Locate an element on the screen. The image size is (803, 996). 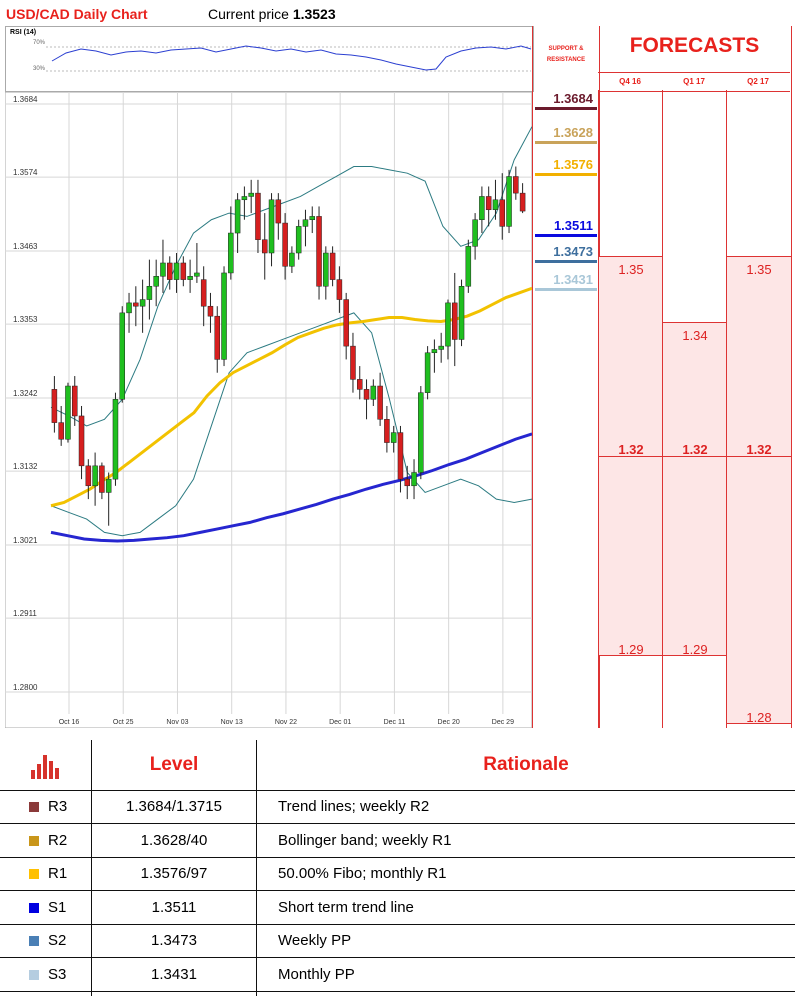
sr-header: SUPPORT & RESISTANCE is located at coordinates (566, 55).